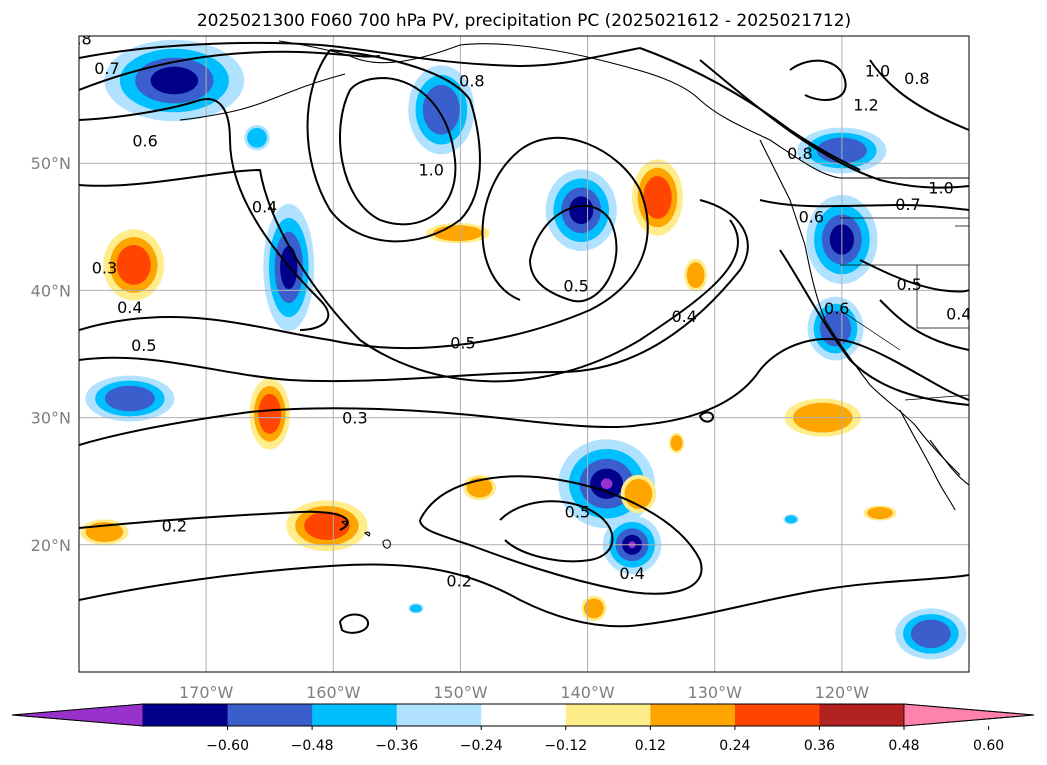 This screenshot has height=765, width=1047. I want to click on colorbar-segments, so click(523, 715).